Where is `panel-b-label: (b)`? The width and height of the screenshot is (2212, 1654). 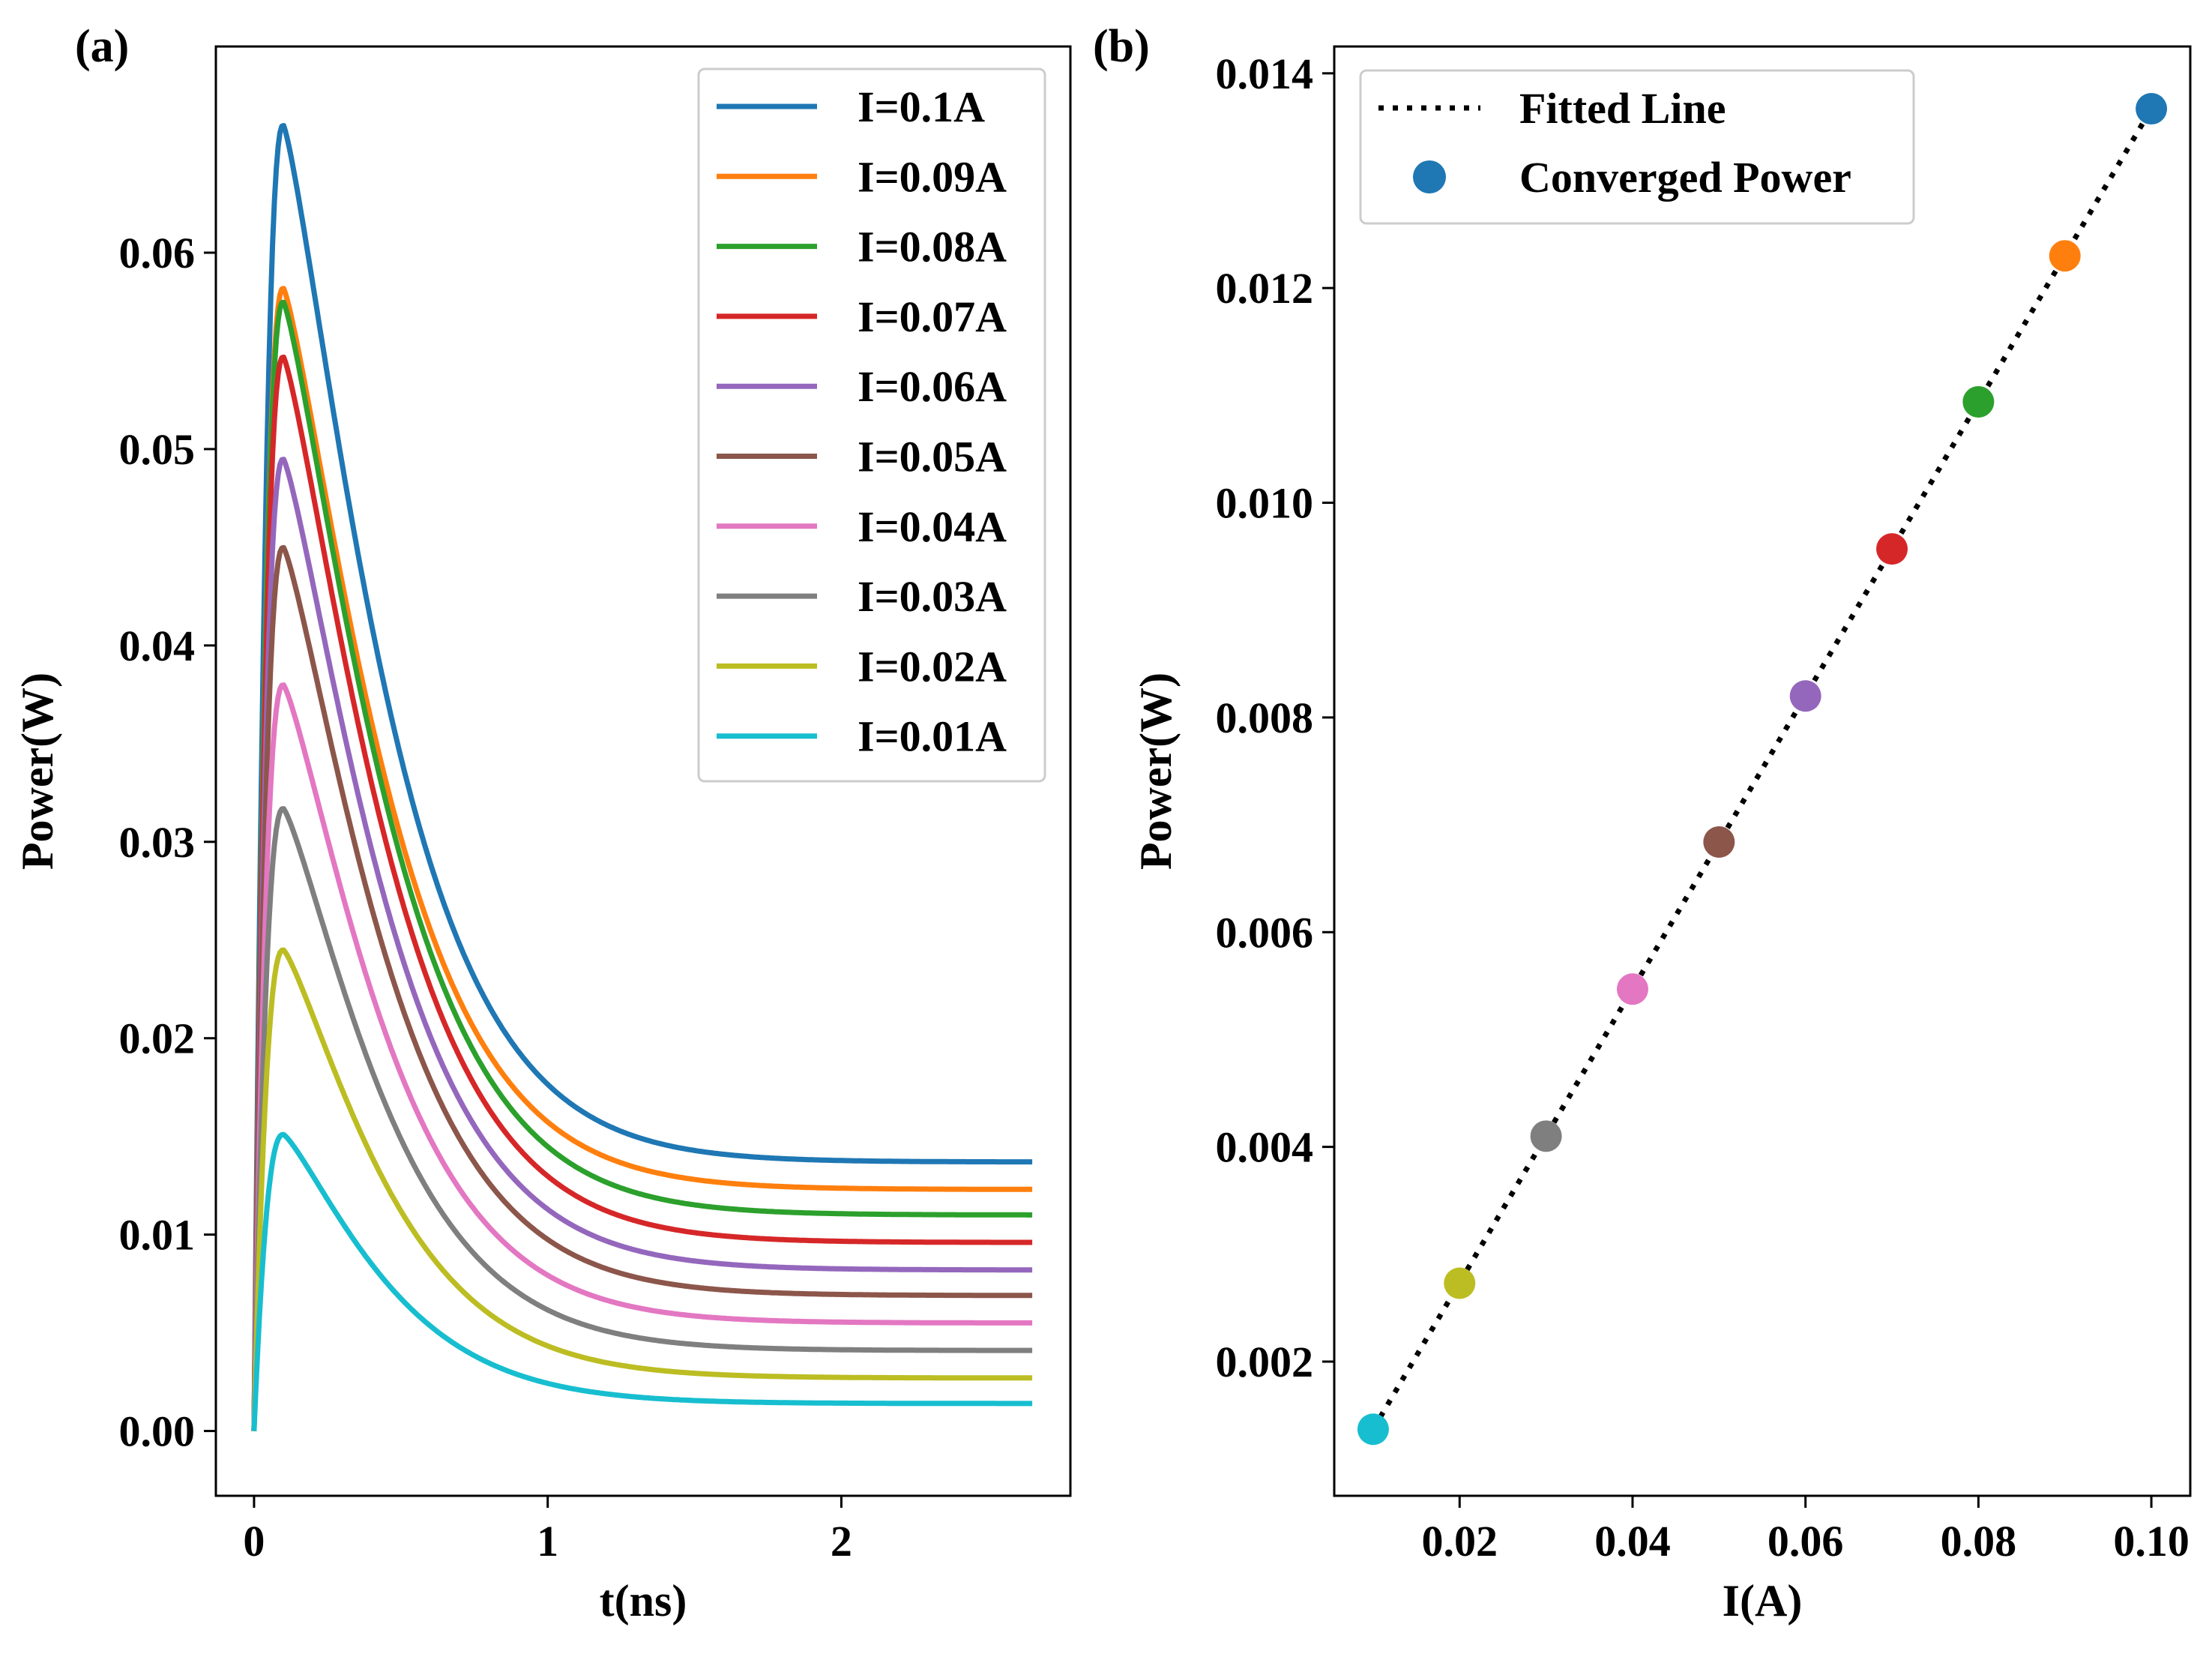 panel-b-label: (b) is located at coordinates (1121, 46).